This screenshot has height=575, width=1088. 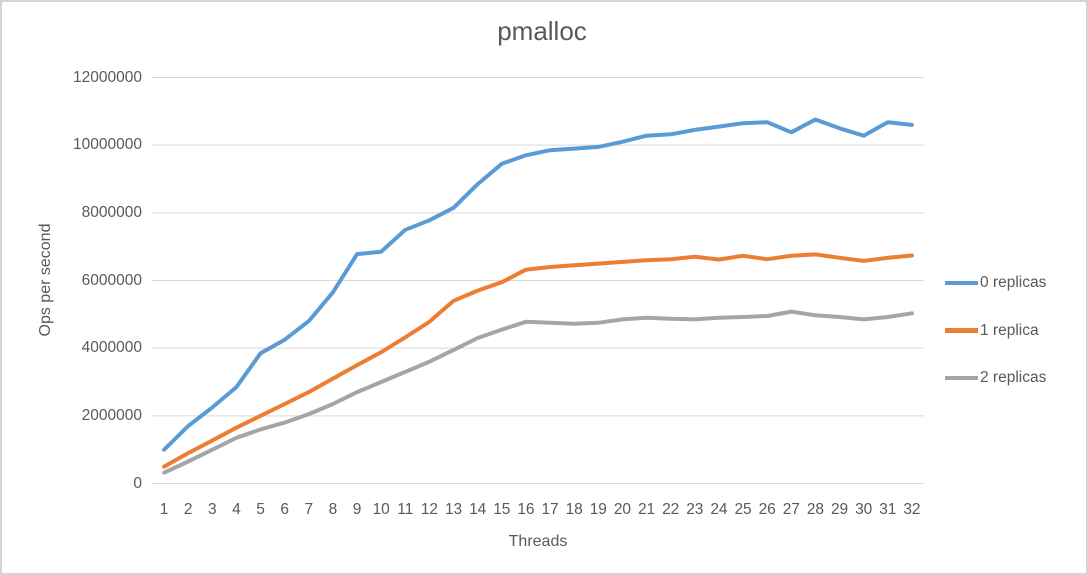 What do you see at coordinates (111, 348) in the screenshot?
I see `y-tick-label: 4000000` at bounding box center [111, 348].